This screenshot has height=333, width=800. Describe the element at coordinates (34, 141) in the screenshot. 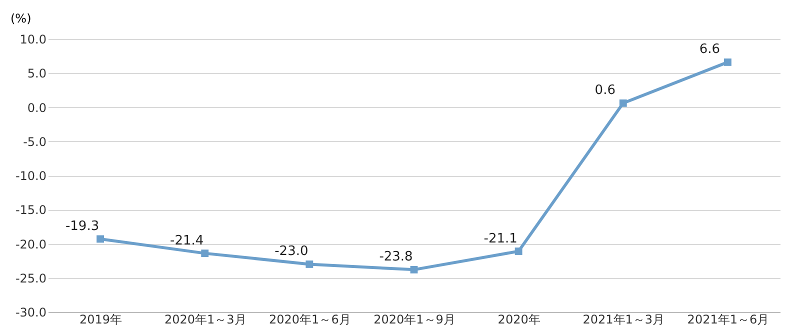

I see `y-tick-label: -5.0` at that location.